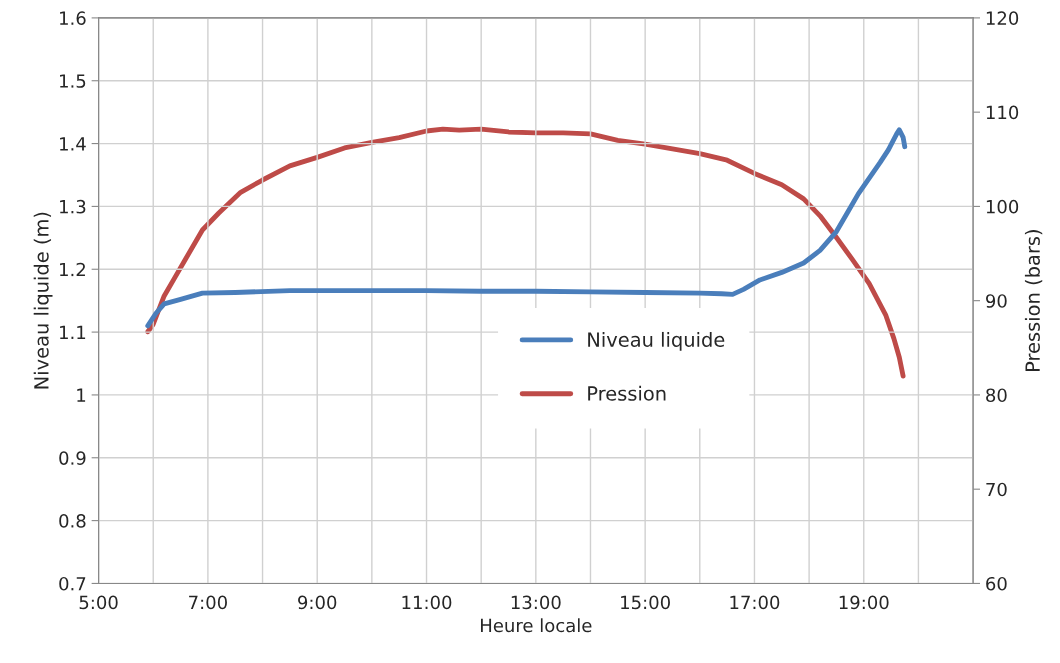  Describe the element at coordinates (98, 602) in the screenshot. I see `x-tick-label: 5:00` at that location.